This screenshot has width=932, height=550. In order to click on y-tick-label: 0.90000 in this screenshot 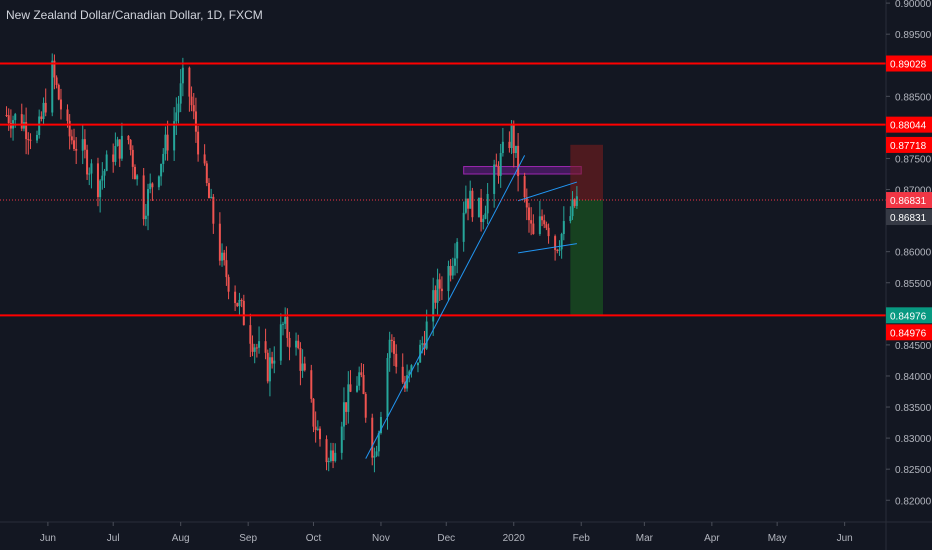, I will do `click(913, 5)`.